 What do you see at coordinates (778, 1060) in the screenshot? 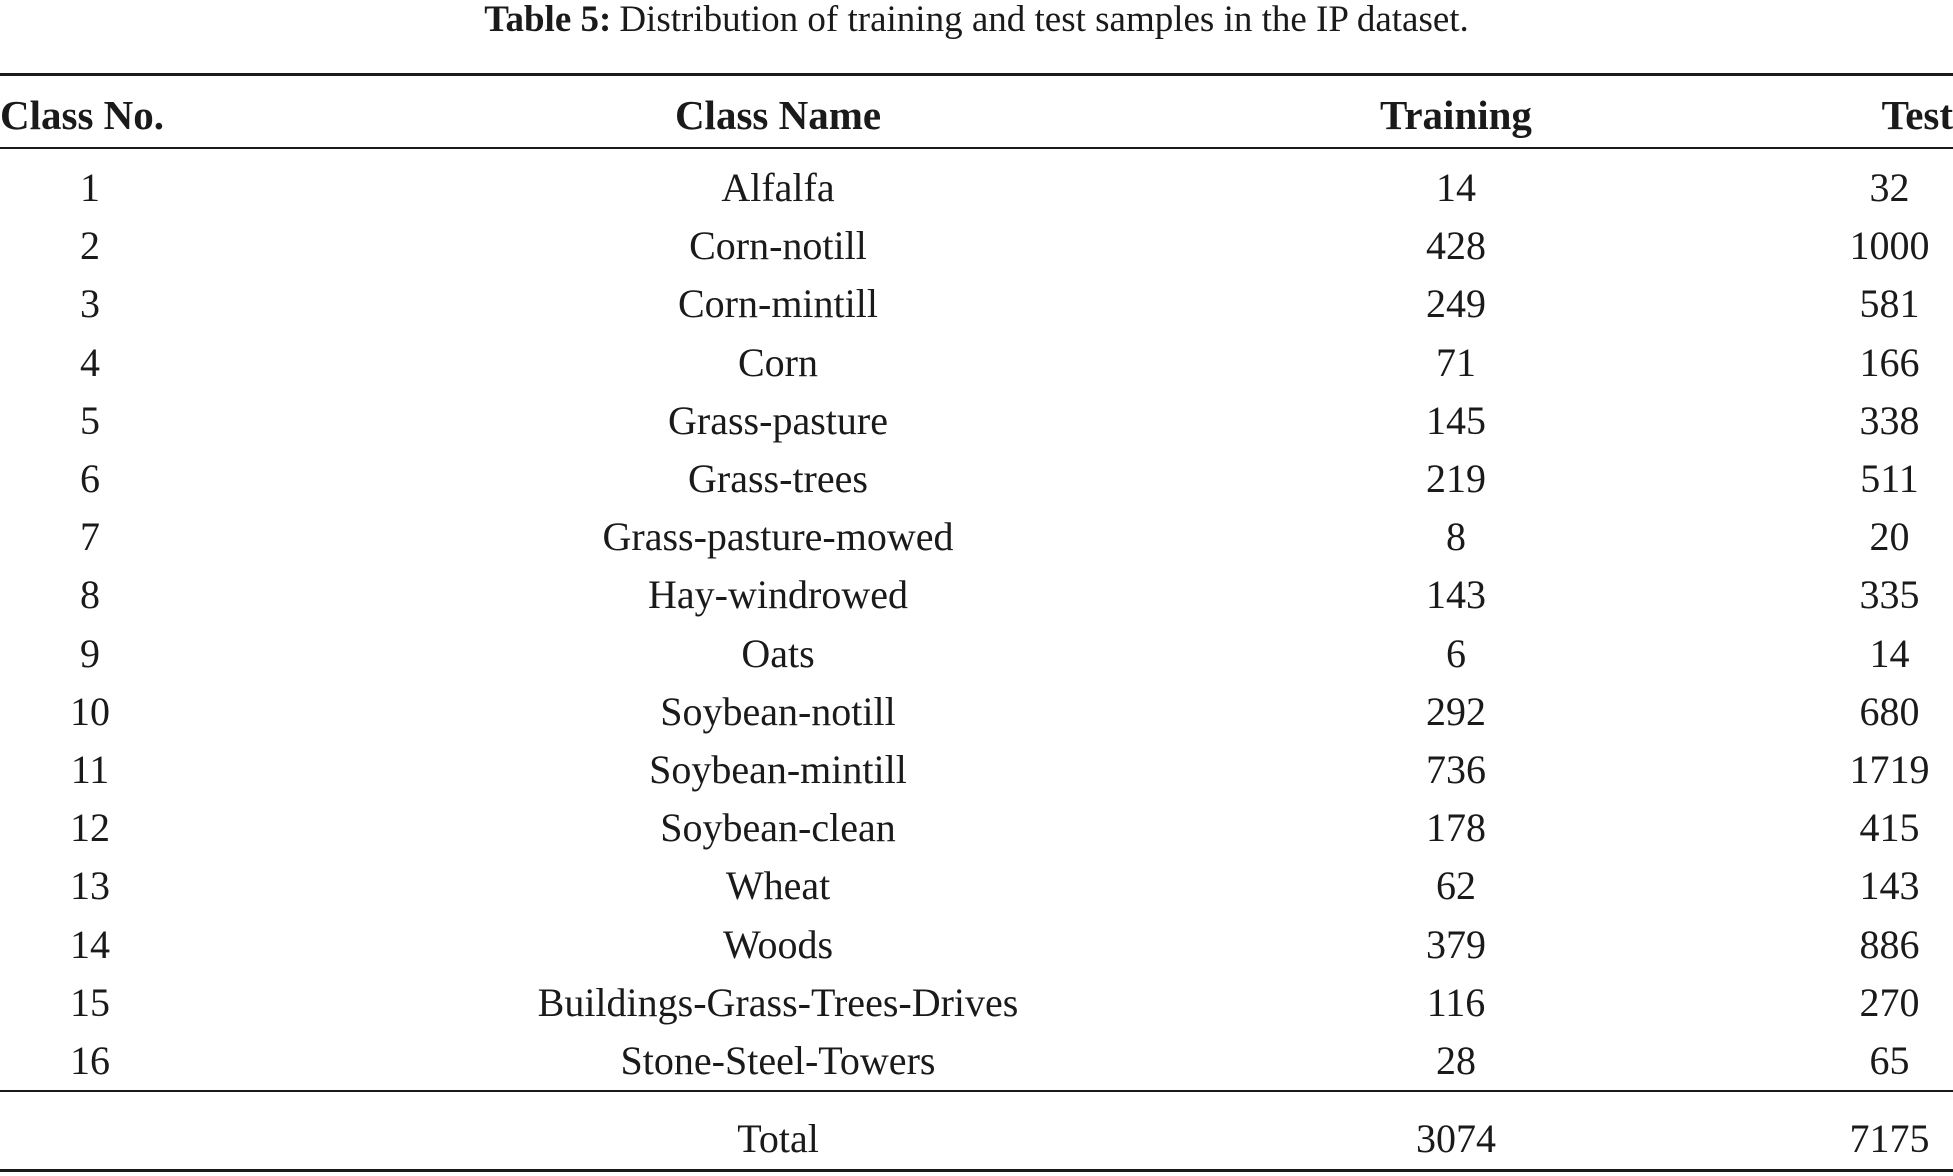
I see `cell-class-name: Stone-Steel-Towers` at bounding box center [778, 1060].